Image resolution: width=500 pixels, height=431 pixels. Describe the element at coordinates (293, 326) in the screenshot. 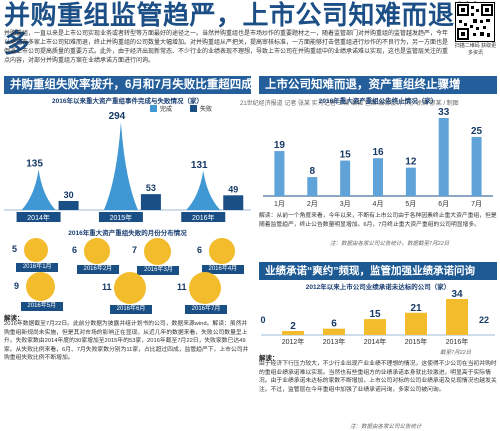

I see `commit-value: 2` at that location.